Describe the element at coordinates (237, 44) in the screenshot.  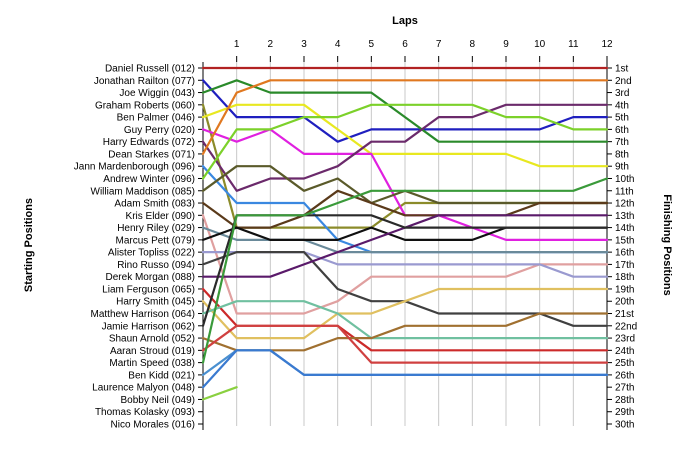
I see `x-tick-label: 1` at that location.